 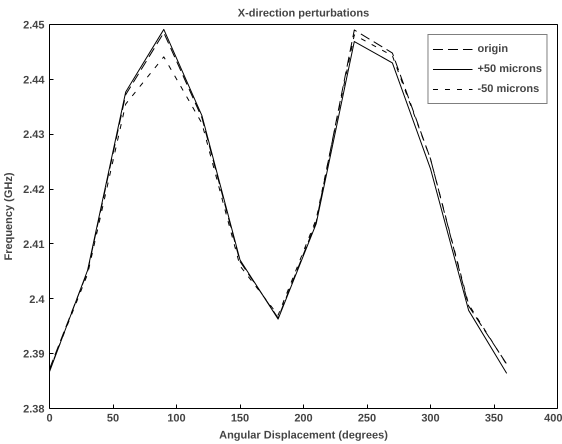 I want to click on y-tick-label: 2.41, so click(x=34, y=244).